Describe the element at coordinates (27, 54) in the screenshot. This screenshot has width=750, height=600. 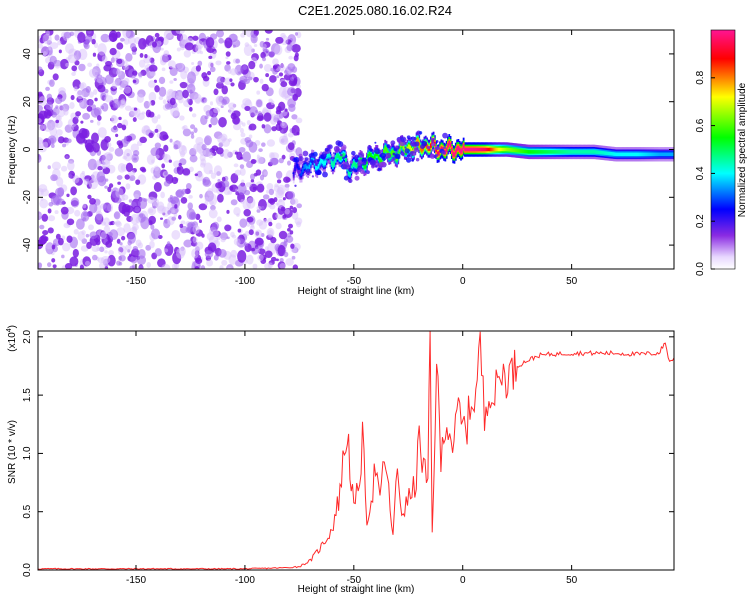
I see `y-tick-label: 40` at that location.